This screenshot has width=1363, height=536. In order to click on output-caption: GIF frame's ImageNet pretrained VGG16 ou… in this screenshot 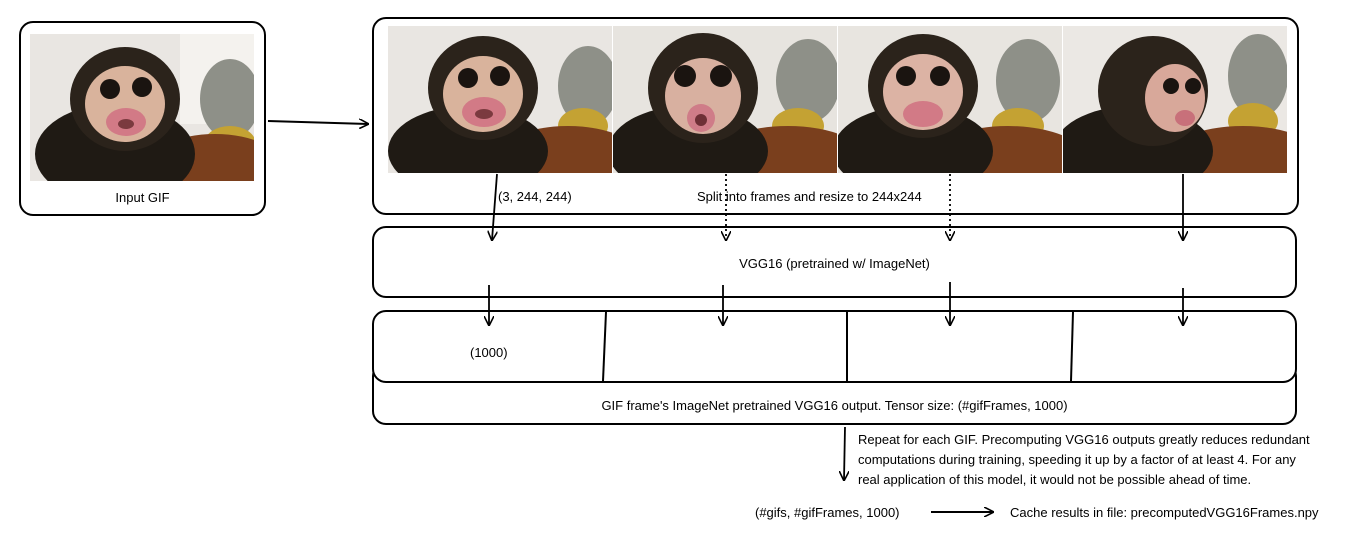, I will do `click(834, 405)`.